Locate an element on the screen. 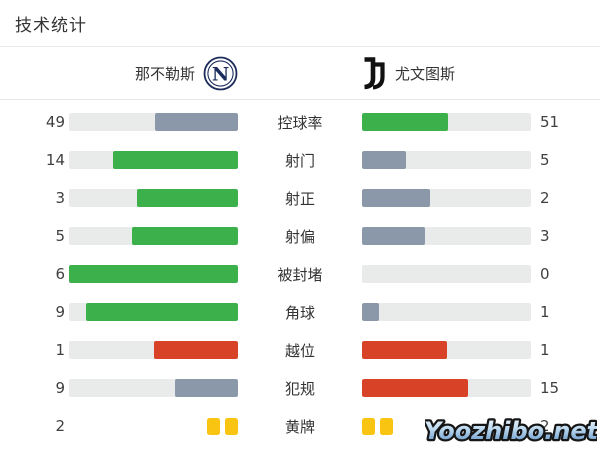  page-title: 技术统计 is located at coordinates (51, 25).